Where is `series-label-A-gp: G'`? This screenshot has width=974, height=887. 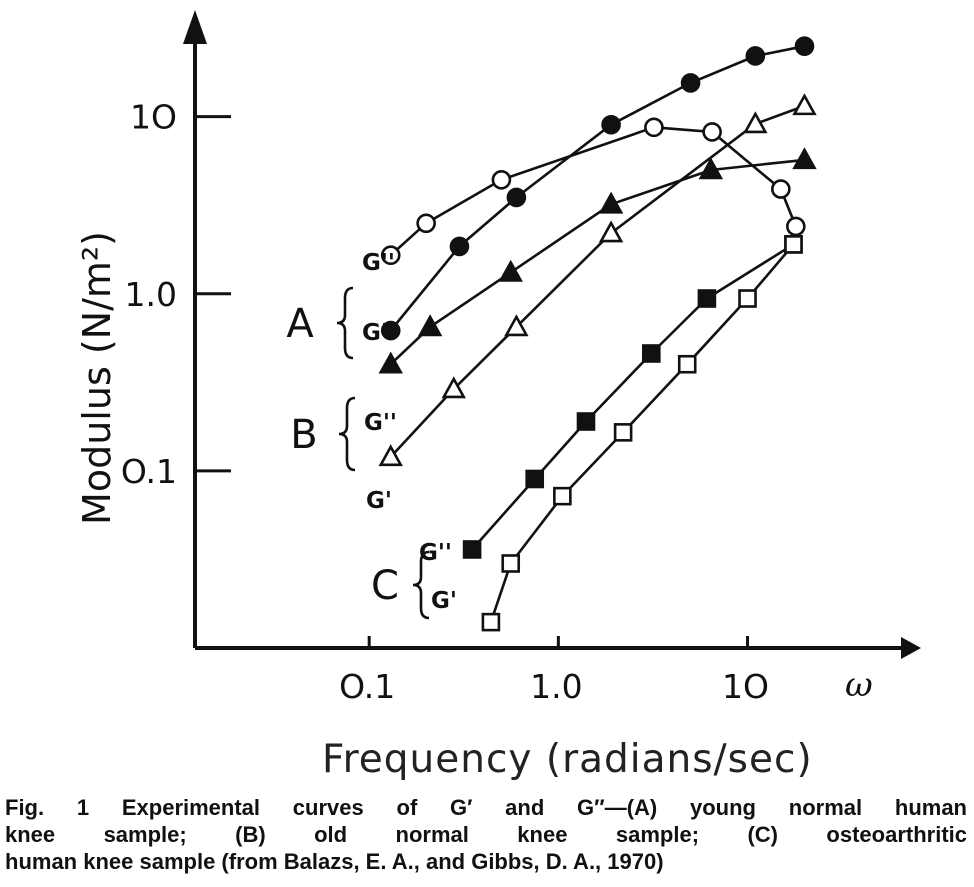 series-label-A-gp: G' is located at coordinates (375, 333).